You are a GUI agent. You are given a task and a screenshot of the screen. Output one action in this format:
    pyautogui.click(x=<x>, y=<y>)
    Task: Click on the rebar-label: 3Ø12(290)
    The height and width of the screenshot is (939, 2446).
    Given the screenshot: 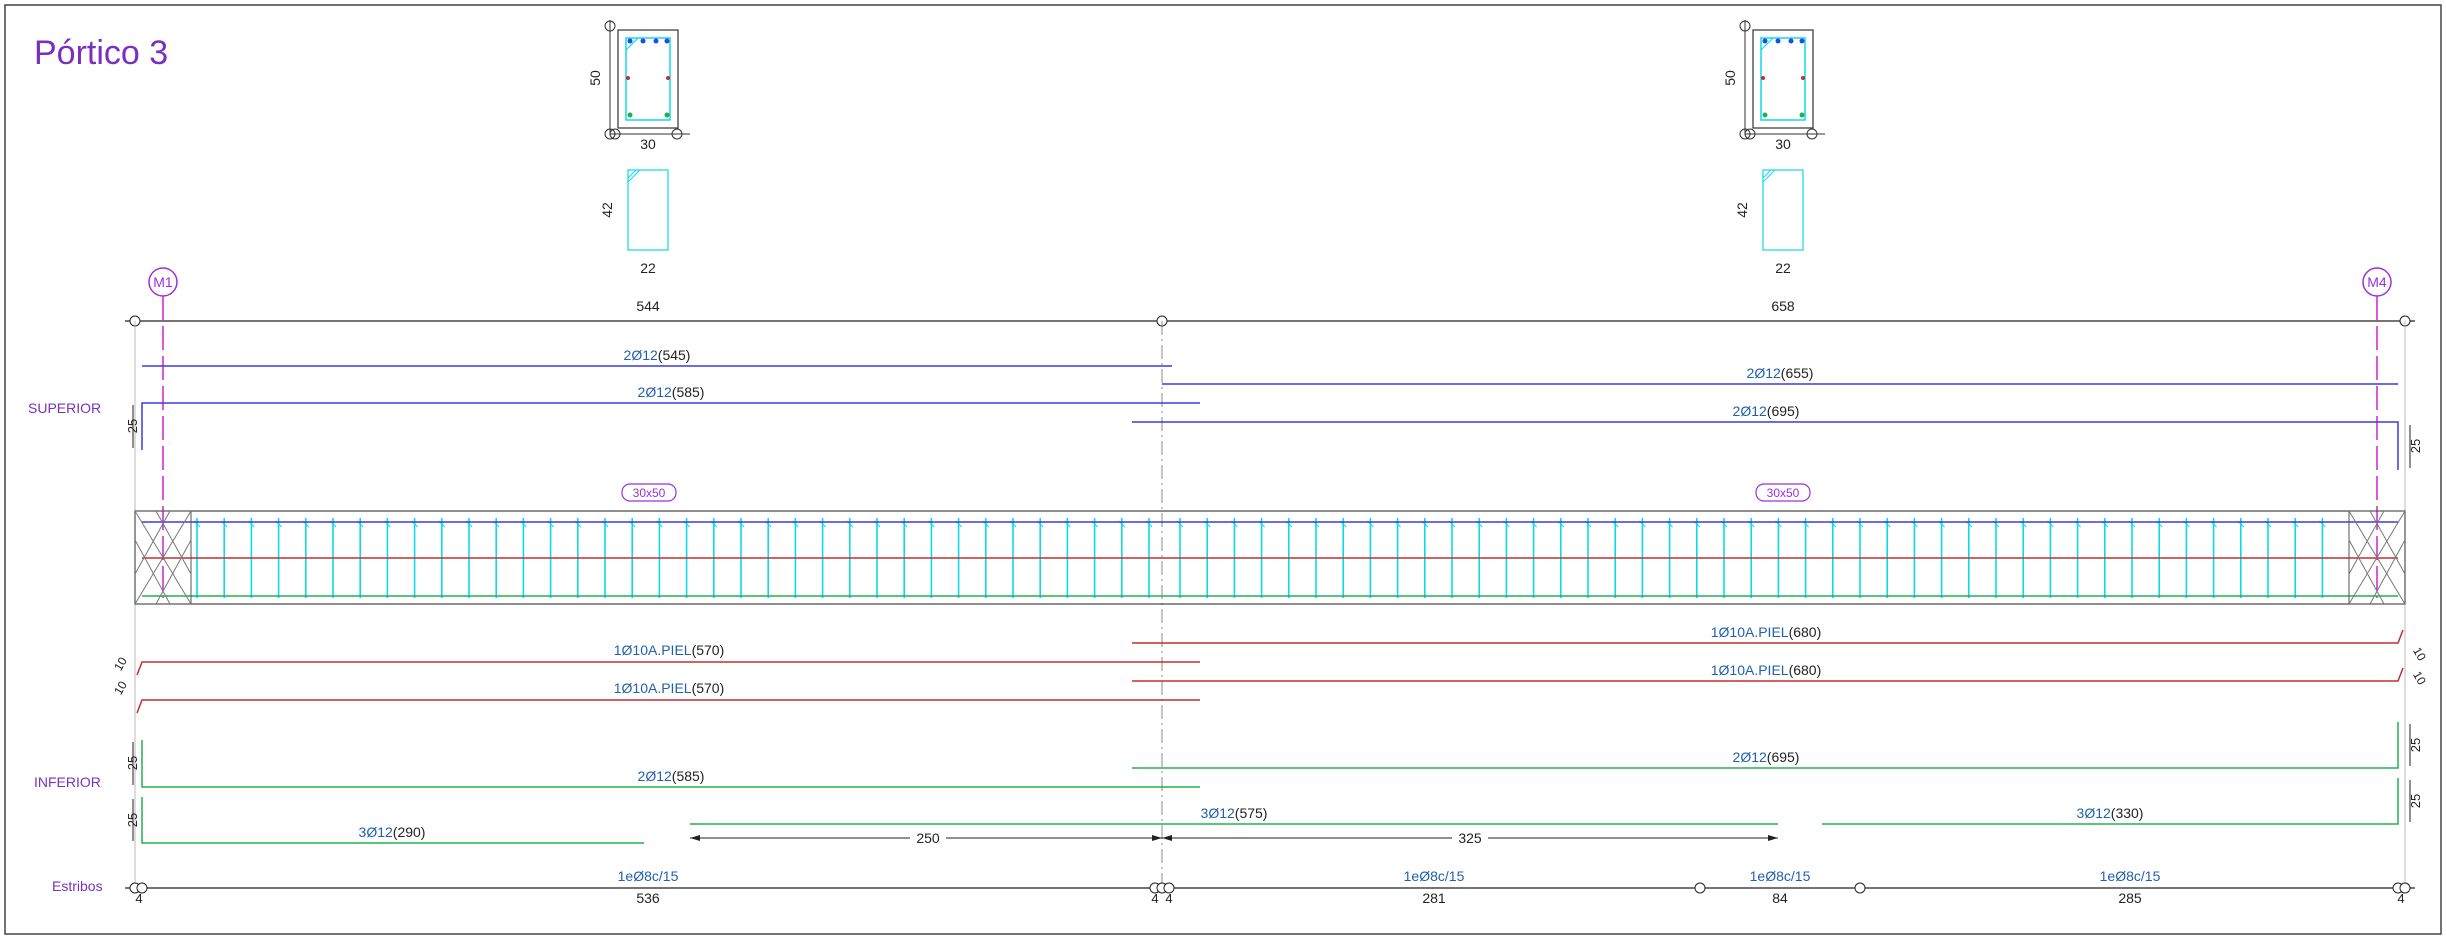 What is the action you would take?
    pyautogui.click(x=392, y=832)
    